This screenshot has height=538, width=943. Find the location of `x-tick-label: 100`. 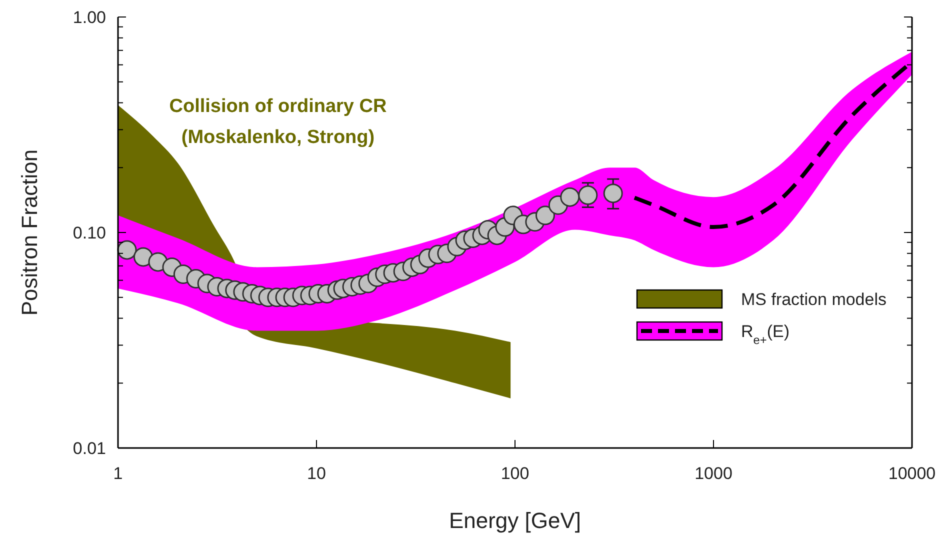

x-tick-label: 100 is located at coordinates (515, 473).